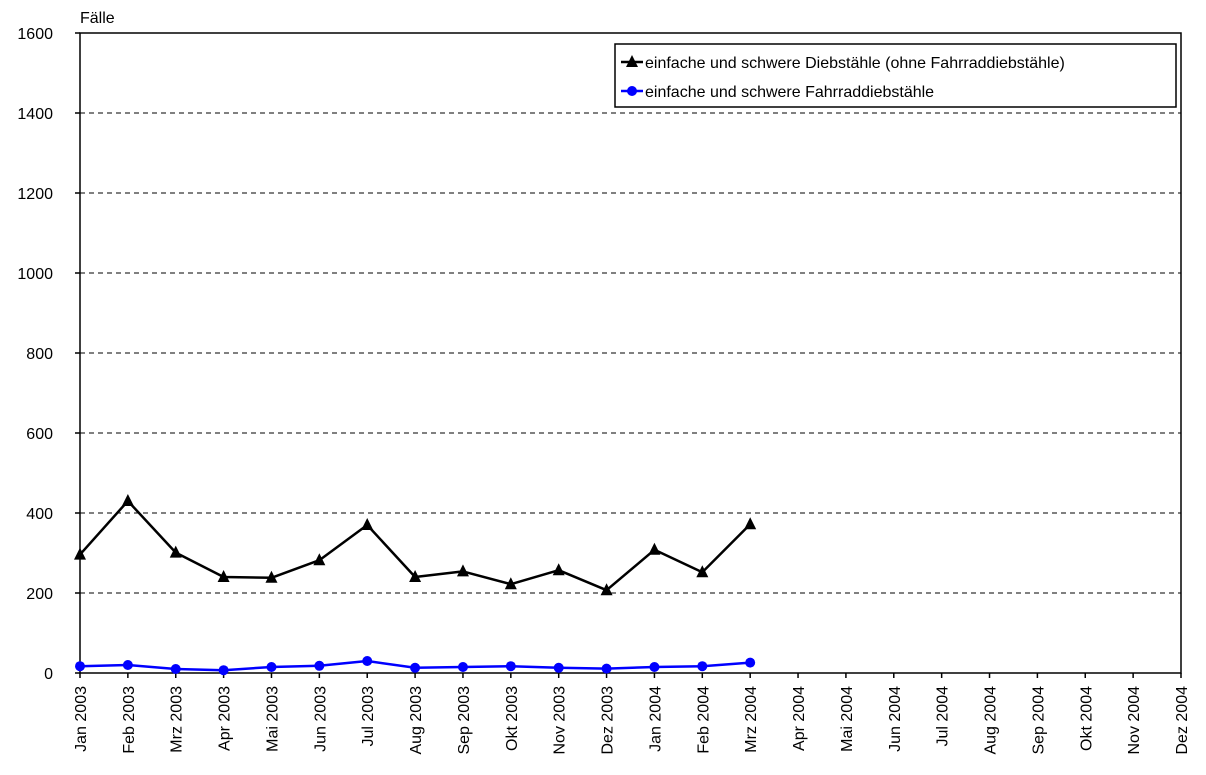  Describe the element at coordinates (35, 194) in the screenshot. I see `y-tick-label: 1200` at that location.